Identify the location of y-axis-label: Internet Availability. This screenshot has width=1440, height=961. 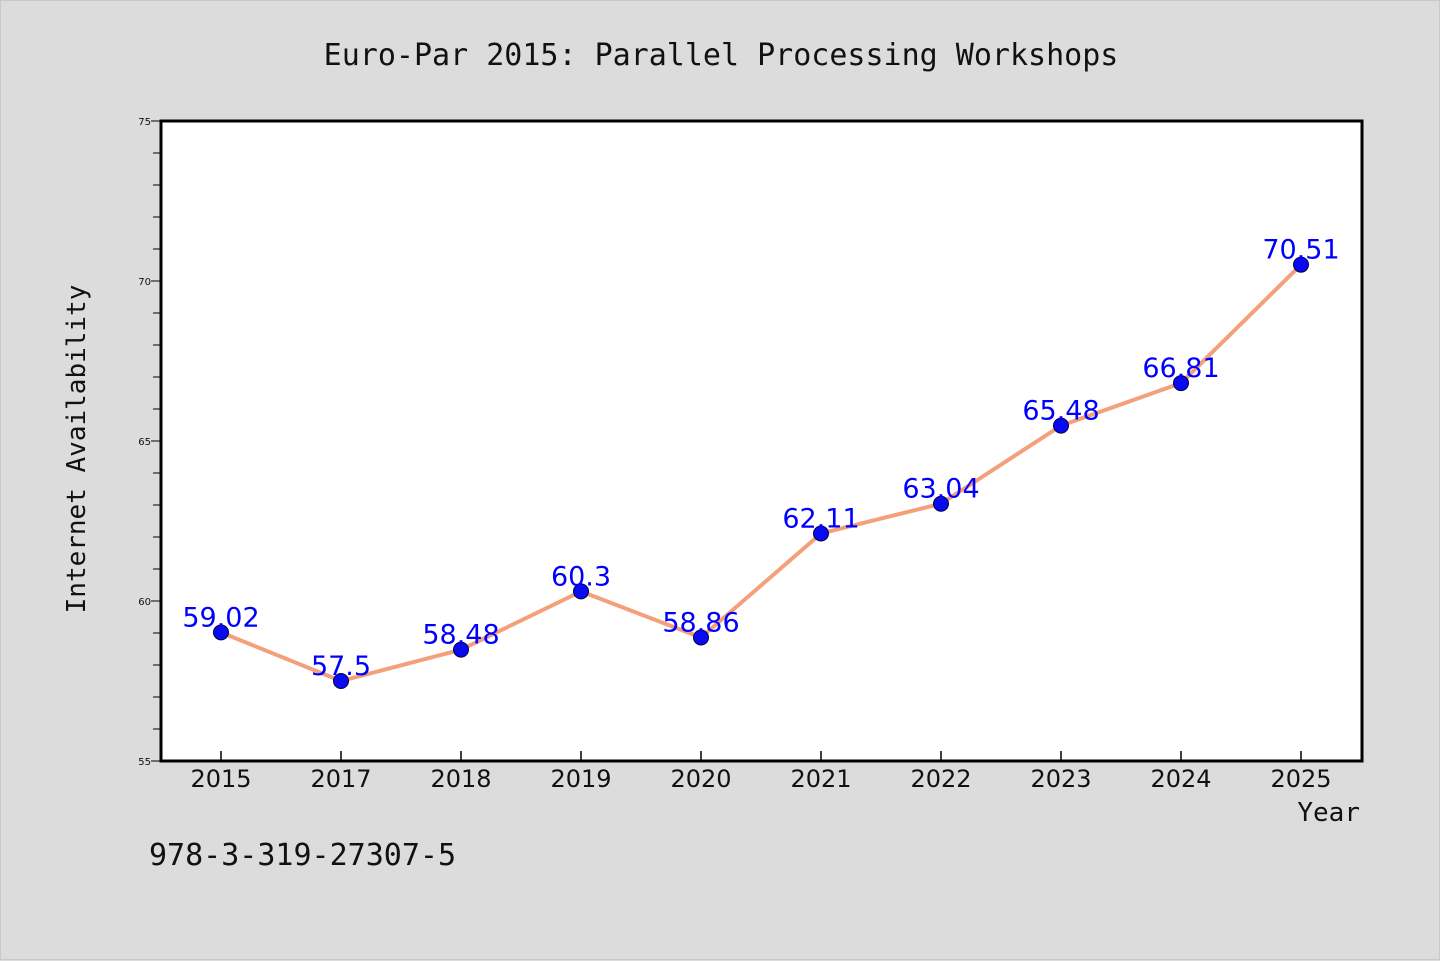
(77, 449).